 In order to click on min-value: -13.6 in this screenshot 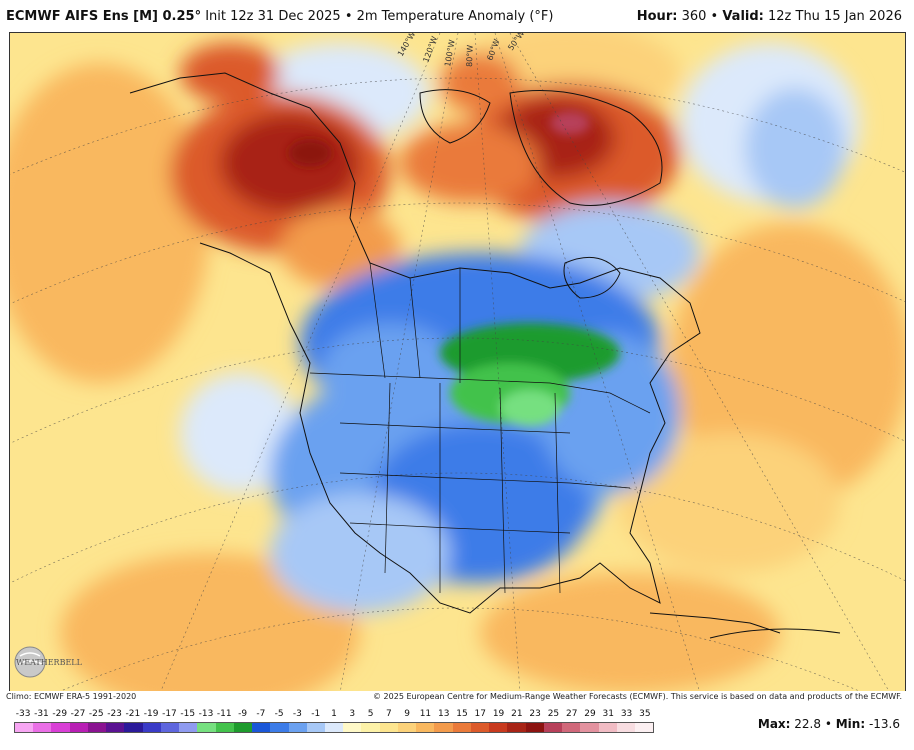, I will do `click(882, 724)`.